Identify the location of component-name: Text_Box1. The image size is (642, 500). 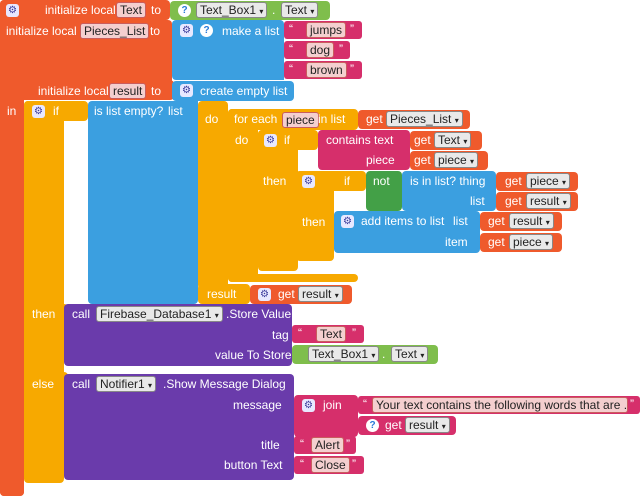
(228, 10).